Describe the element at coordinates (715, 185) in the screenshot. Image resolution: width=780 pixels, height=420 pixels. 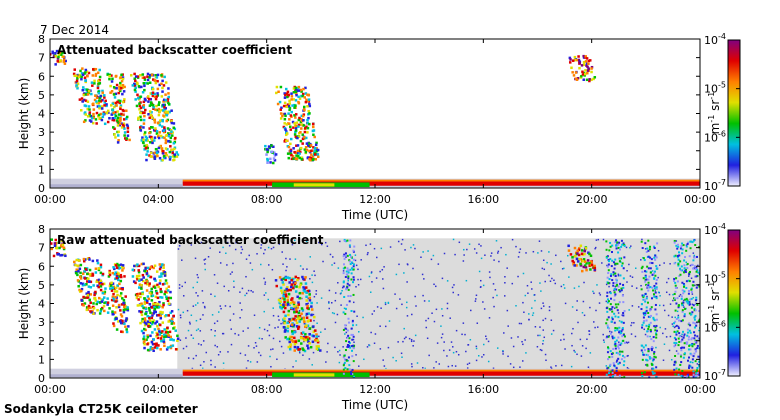
I see `colorbar-tick-label: 10-7` at that location.